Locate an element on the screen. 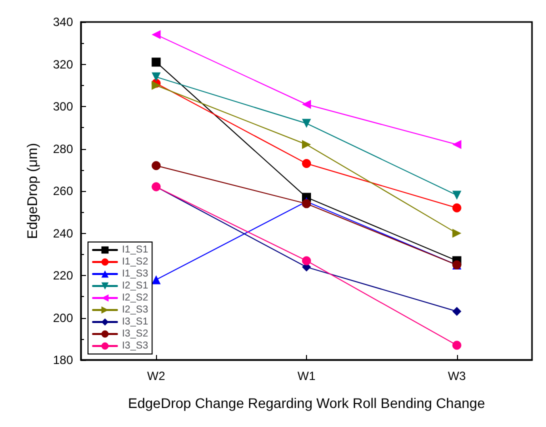  y-tick-label: 240 is located at coordinates (63, 233).